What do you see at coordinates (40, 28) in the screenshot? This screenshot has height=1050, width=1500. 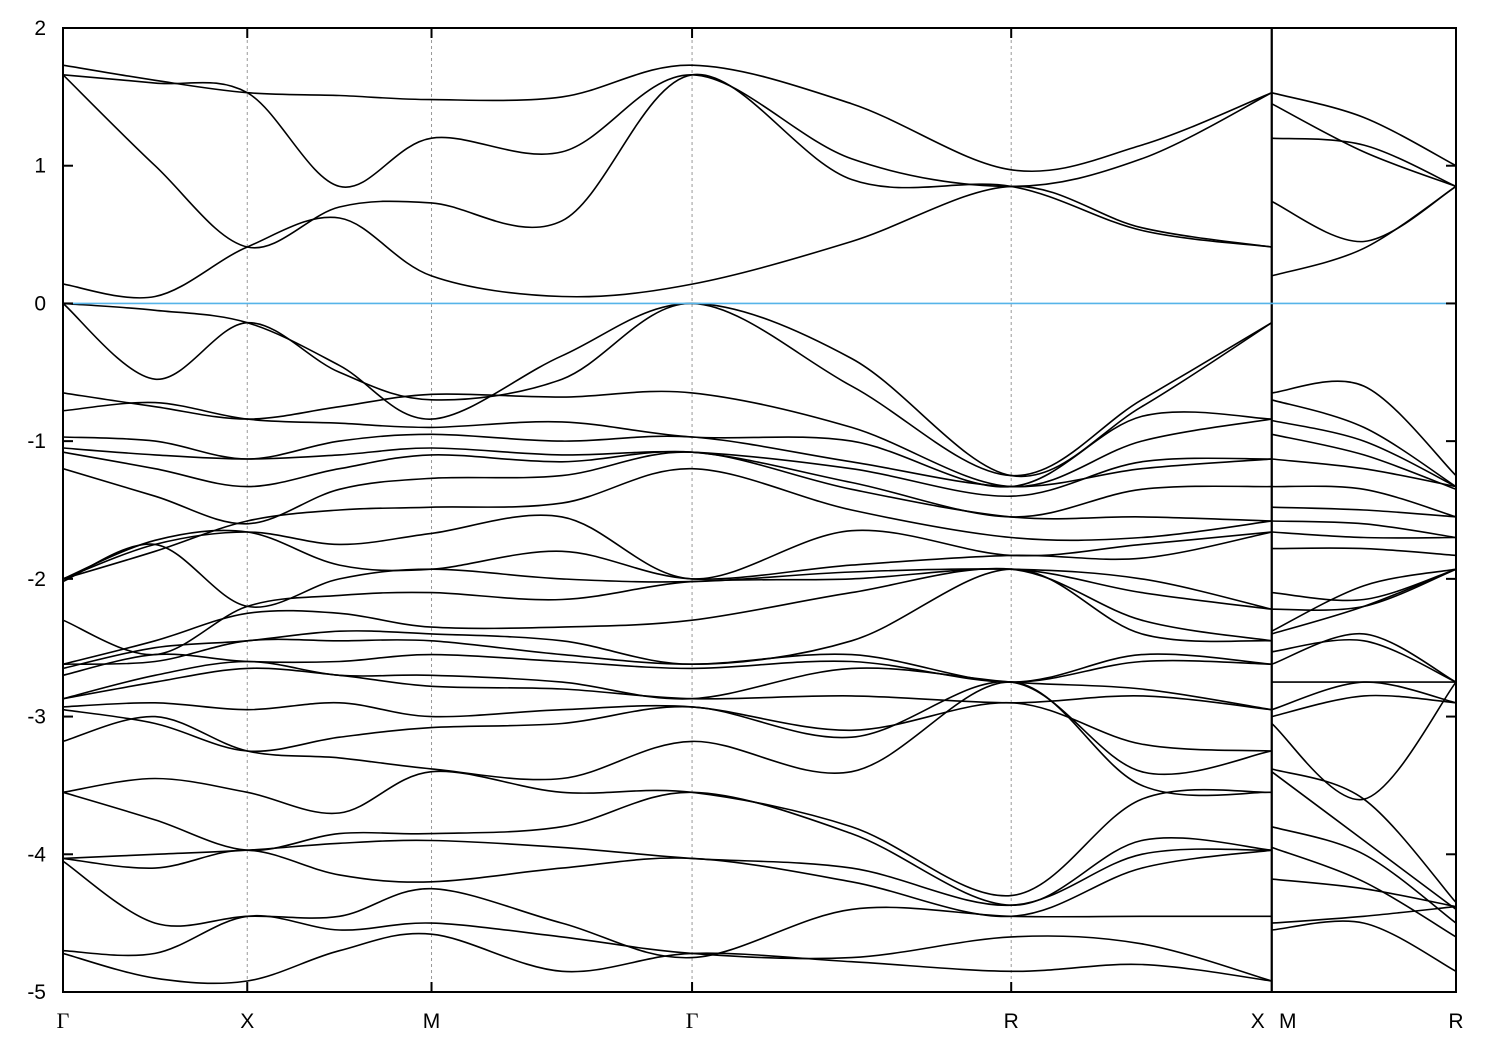 I see `y-tick-label: 2` at bounding box center [40, 28].